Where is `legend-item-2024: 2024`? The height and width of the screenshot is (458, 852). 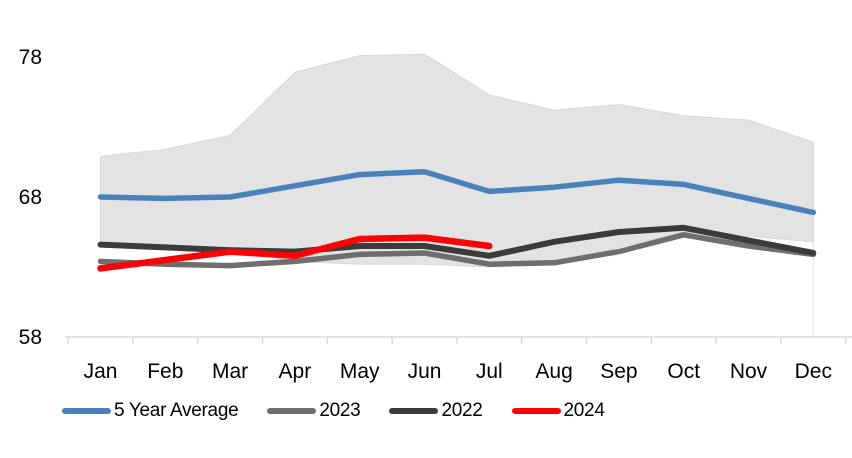
legend-item-2024: 2024 is located at coordinates (558, 411).